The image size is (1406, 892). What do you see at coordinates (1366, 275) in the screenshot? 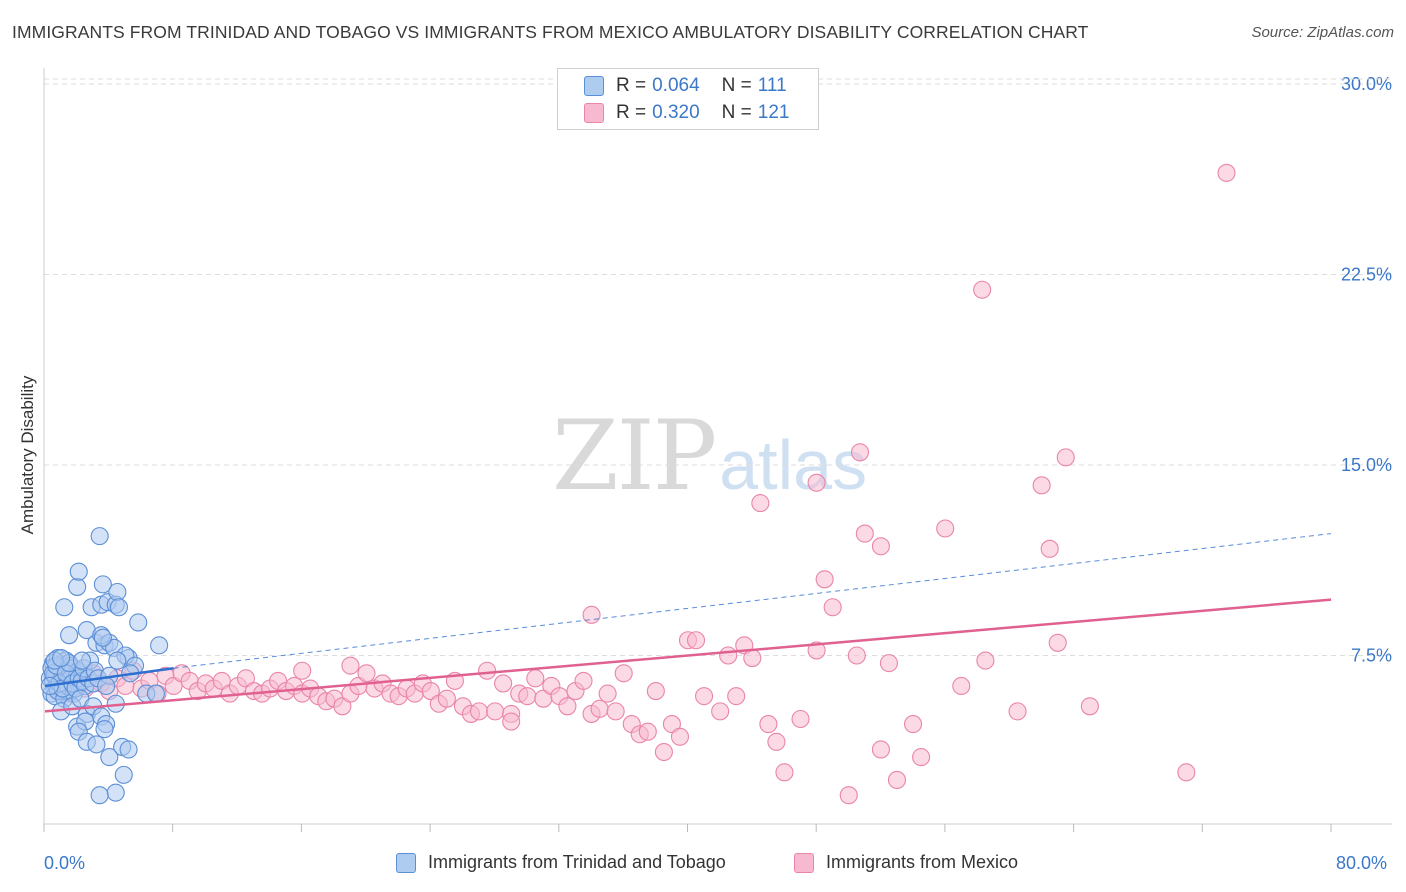
I see `y-tick-label: 22.5%` at bounding box center [1366, 275].